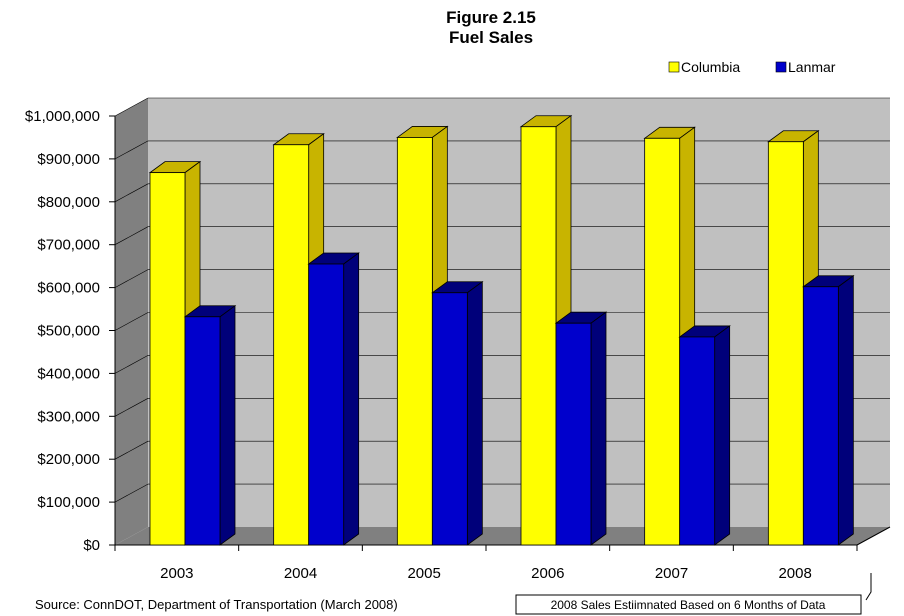 The height and width of the screenshot is (616, 904). What do you see at coordinates (868, 587) in the screenshot?
I see `callout-line` at bounding box center [868, 587].